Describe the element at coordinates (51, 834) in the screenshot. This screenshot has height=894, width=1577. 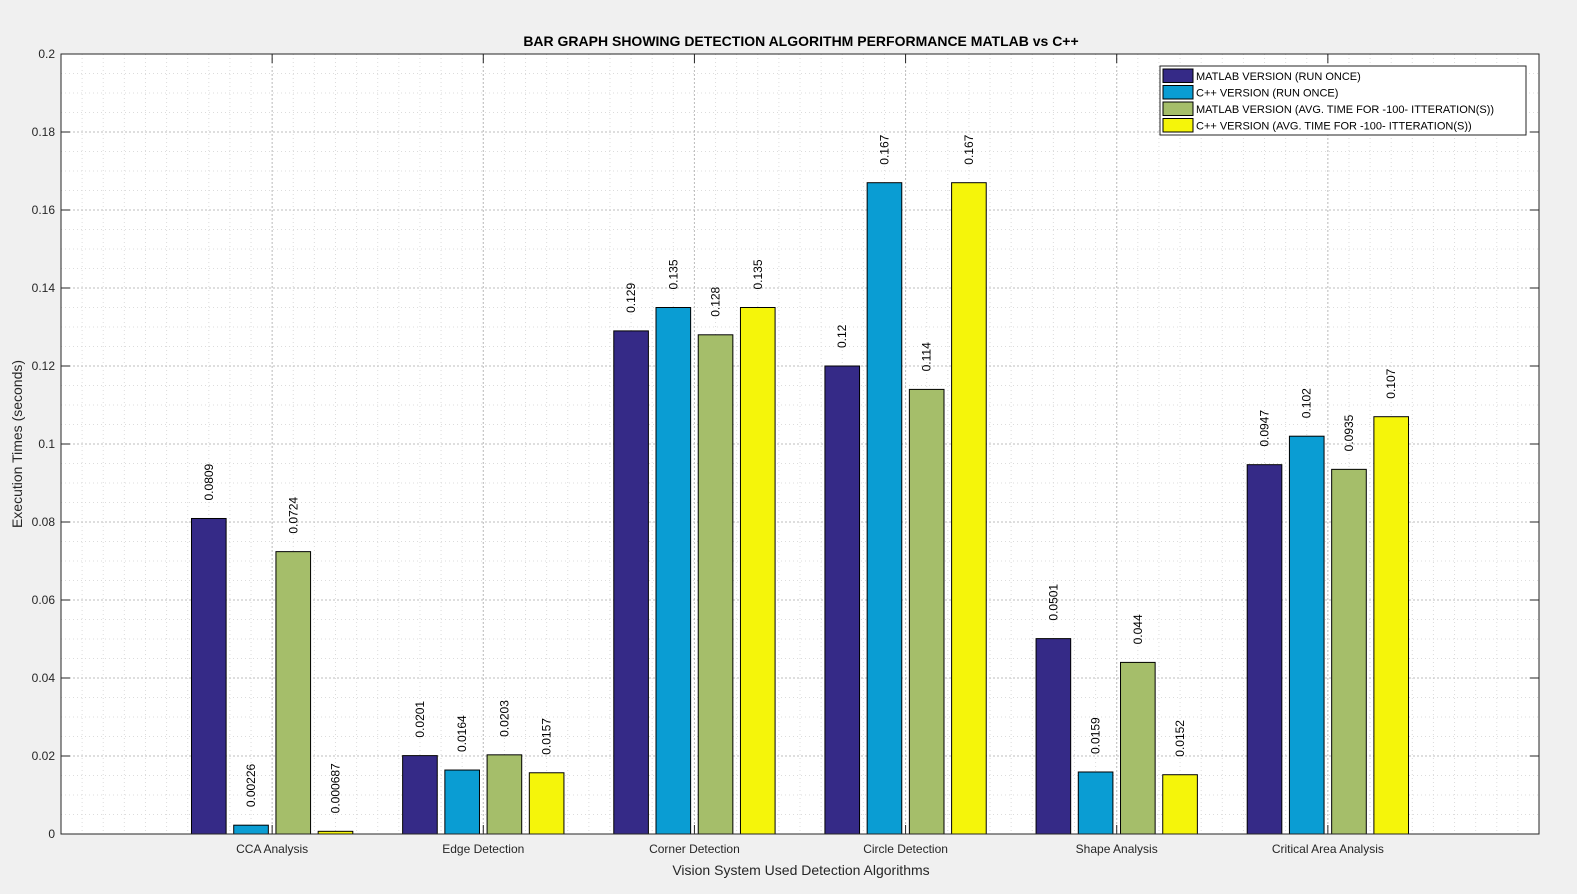
I see `y-tick-label: 0` at that location.